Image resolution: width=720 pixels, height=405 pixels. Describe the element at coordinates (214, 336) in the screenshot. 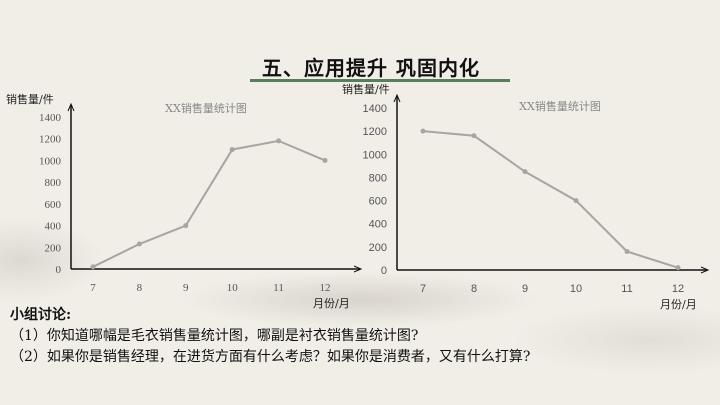

I see `question-1: （1）你知道哪幅是毛衣销售量统计图，哪副是衬衣销售量统计图?` at that location.